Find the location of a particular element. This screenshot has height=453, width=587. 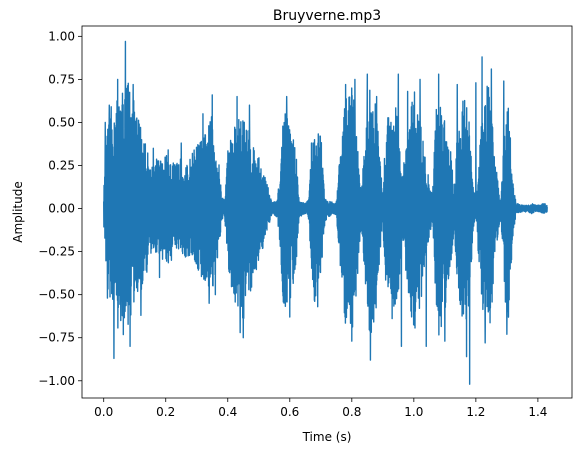

y-tick-label: −0.25 is located at coordinates (56, 252).